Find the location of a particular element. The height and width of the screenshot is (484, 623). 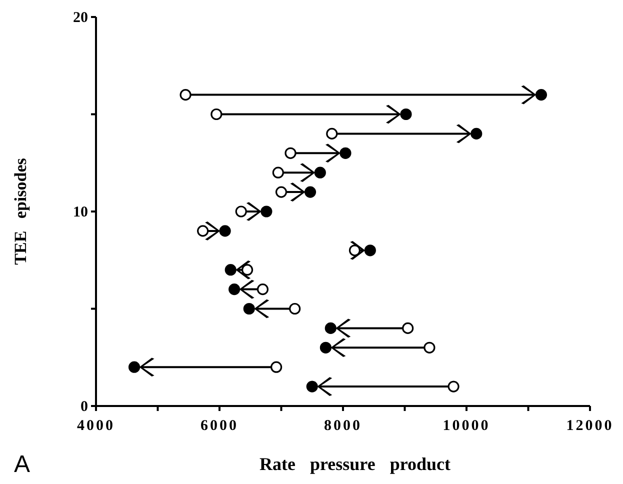

y-tick-label: 0 is located at coordinates (84, 407).